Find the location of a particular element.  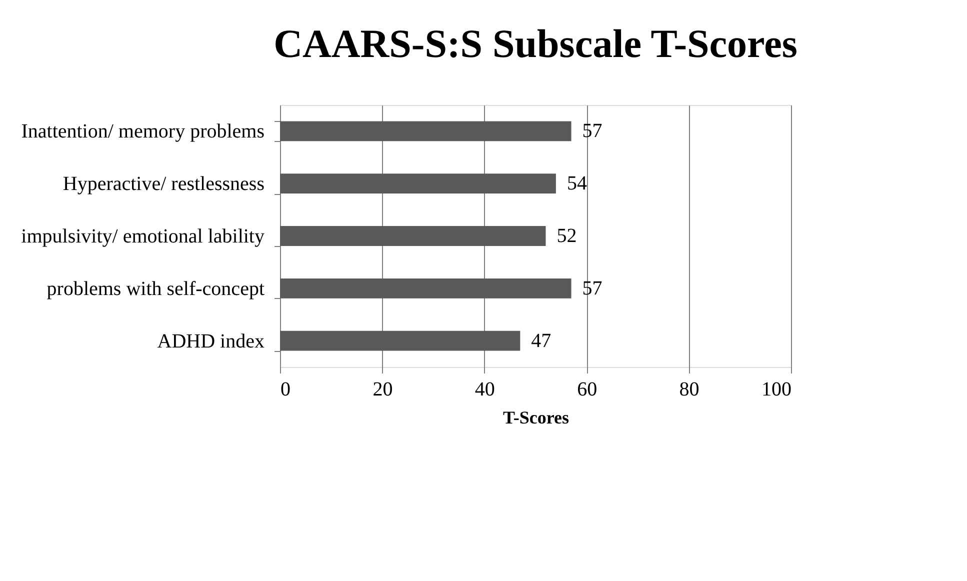

y-tick-label: problems with self-concept is located at coordinates (155, 289).